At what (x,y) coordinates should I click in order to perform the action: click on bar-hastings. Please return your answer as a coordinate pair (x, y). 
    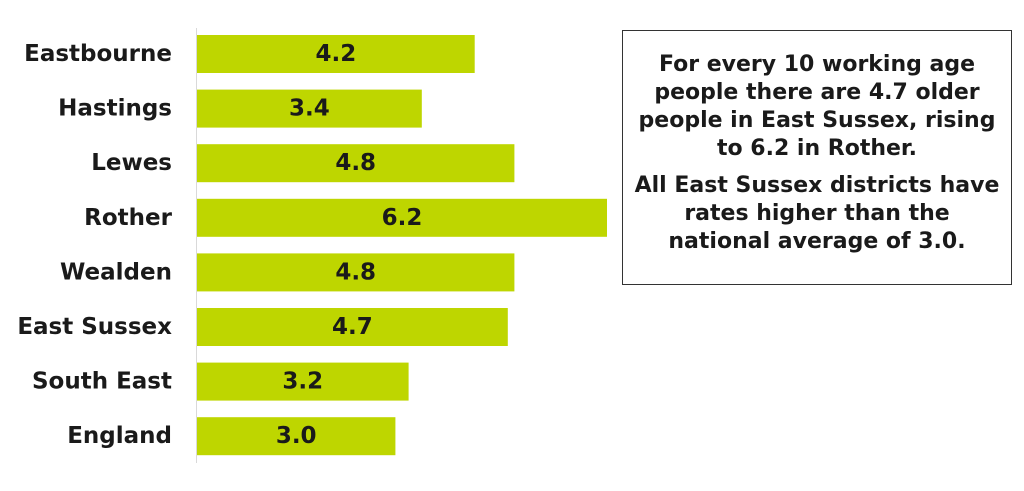
    Looking at the image, I should click on (309, 108).